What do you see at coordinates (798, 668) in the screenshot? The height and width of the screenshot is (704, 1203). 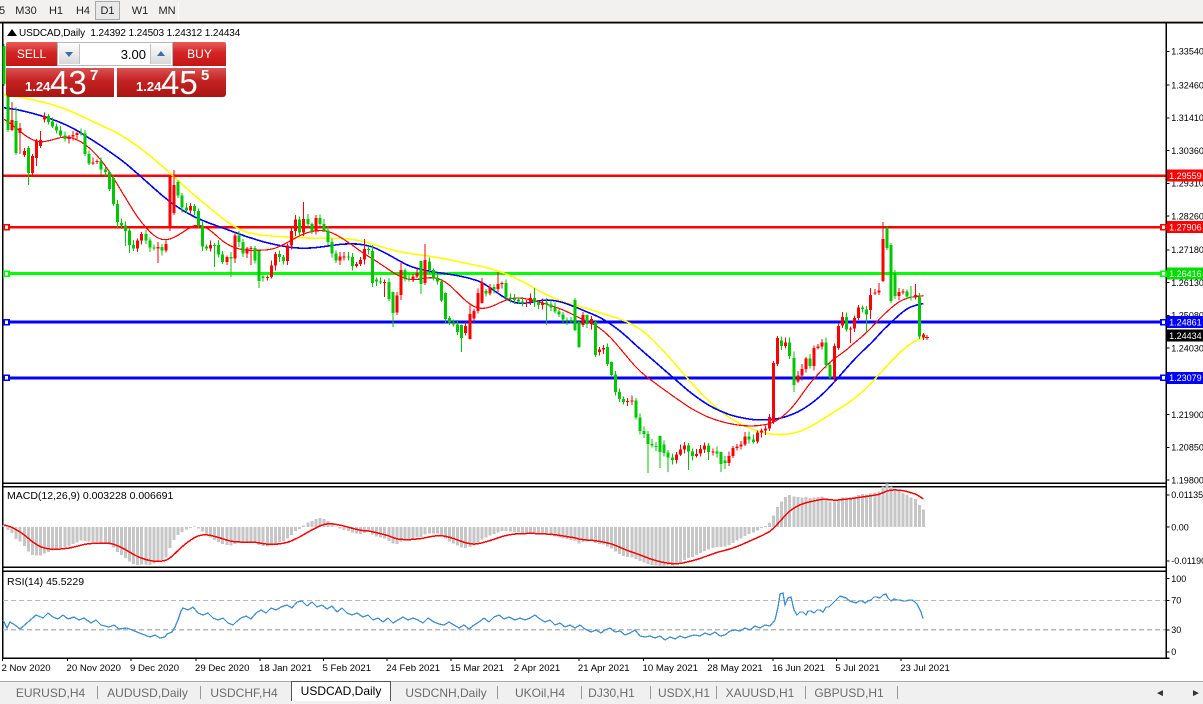 I see `svg-text: 16 Jun 2021` at bounding box center [798, 668].